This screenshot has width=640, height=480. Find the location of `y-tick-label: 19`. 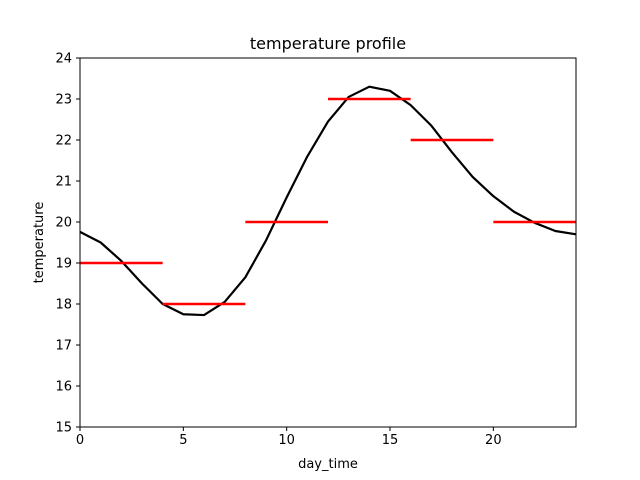

y-tick-label: 19 is located at coordinates (63, 264).